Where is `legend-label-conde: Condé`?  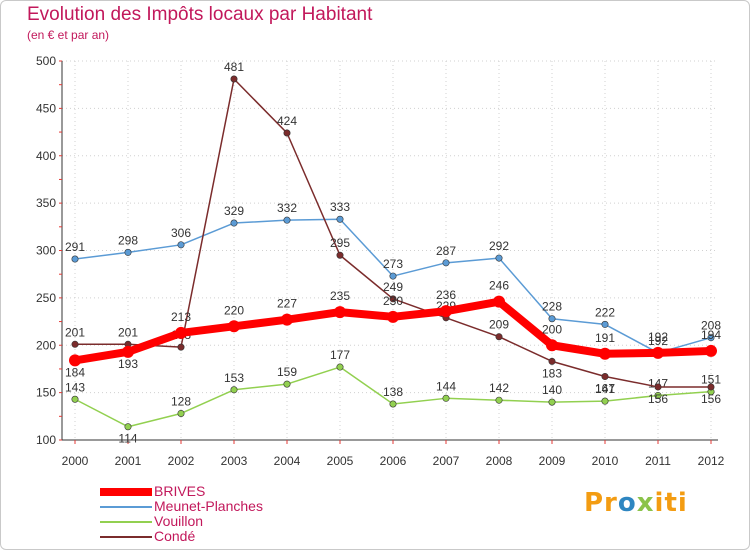 legend-label-conde: Condé is located at coordinates (175, 536).